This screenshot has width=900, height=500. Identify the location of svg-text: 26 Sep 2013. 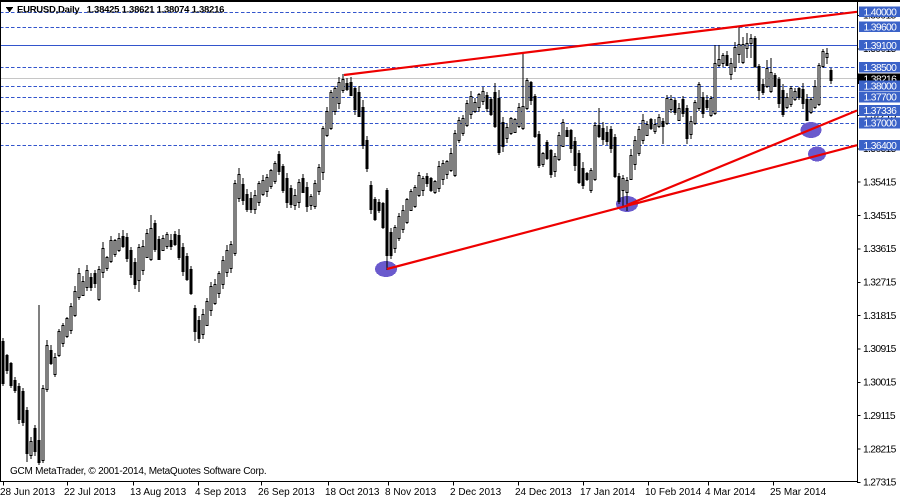
(286, 492).